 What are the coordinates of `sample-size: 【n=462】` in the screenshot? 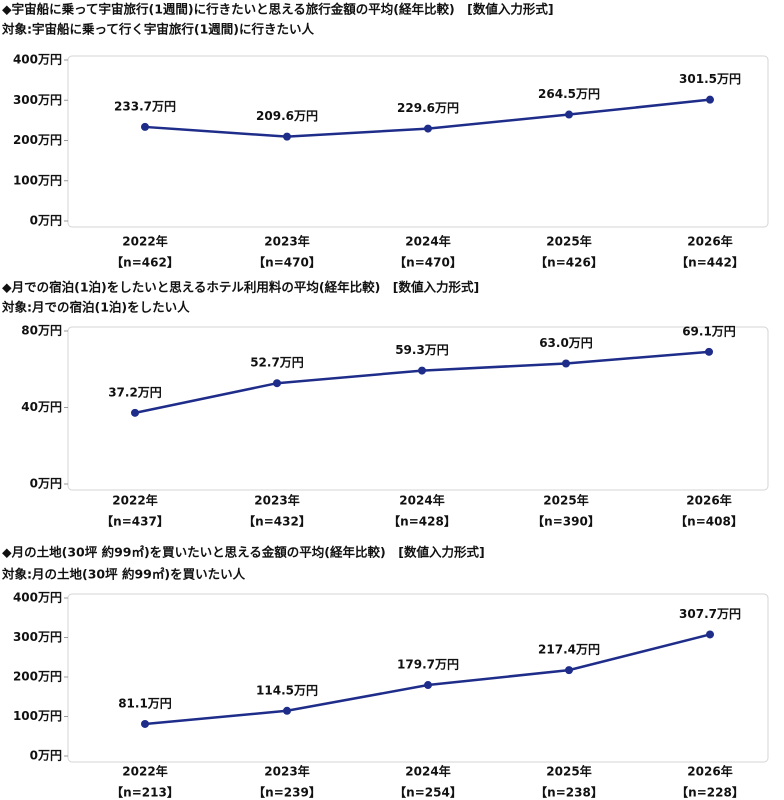 It's located at (145, 262).